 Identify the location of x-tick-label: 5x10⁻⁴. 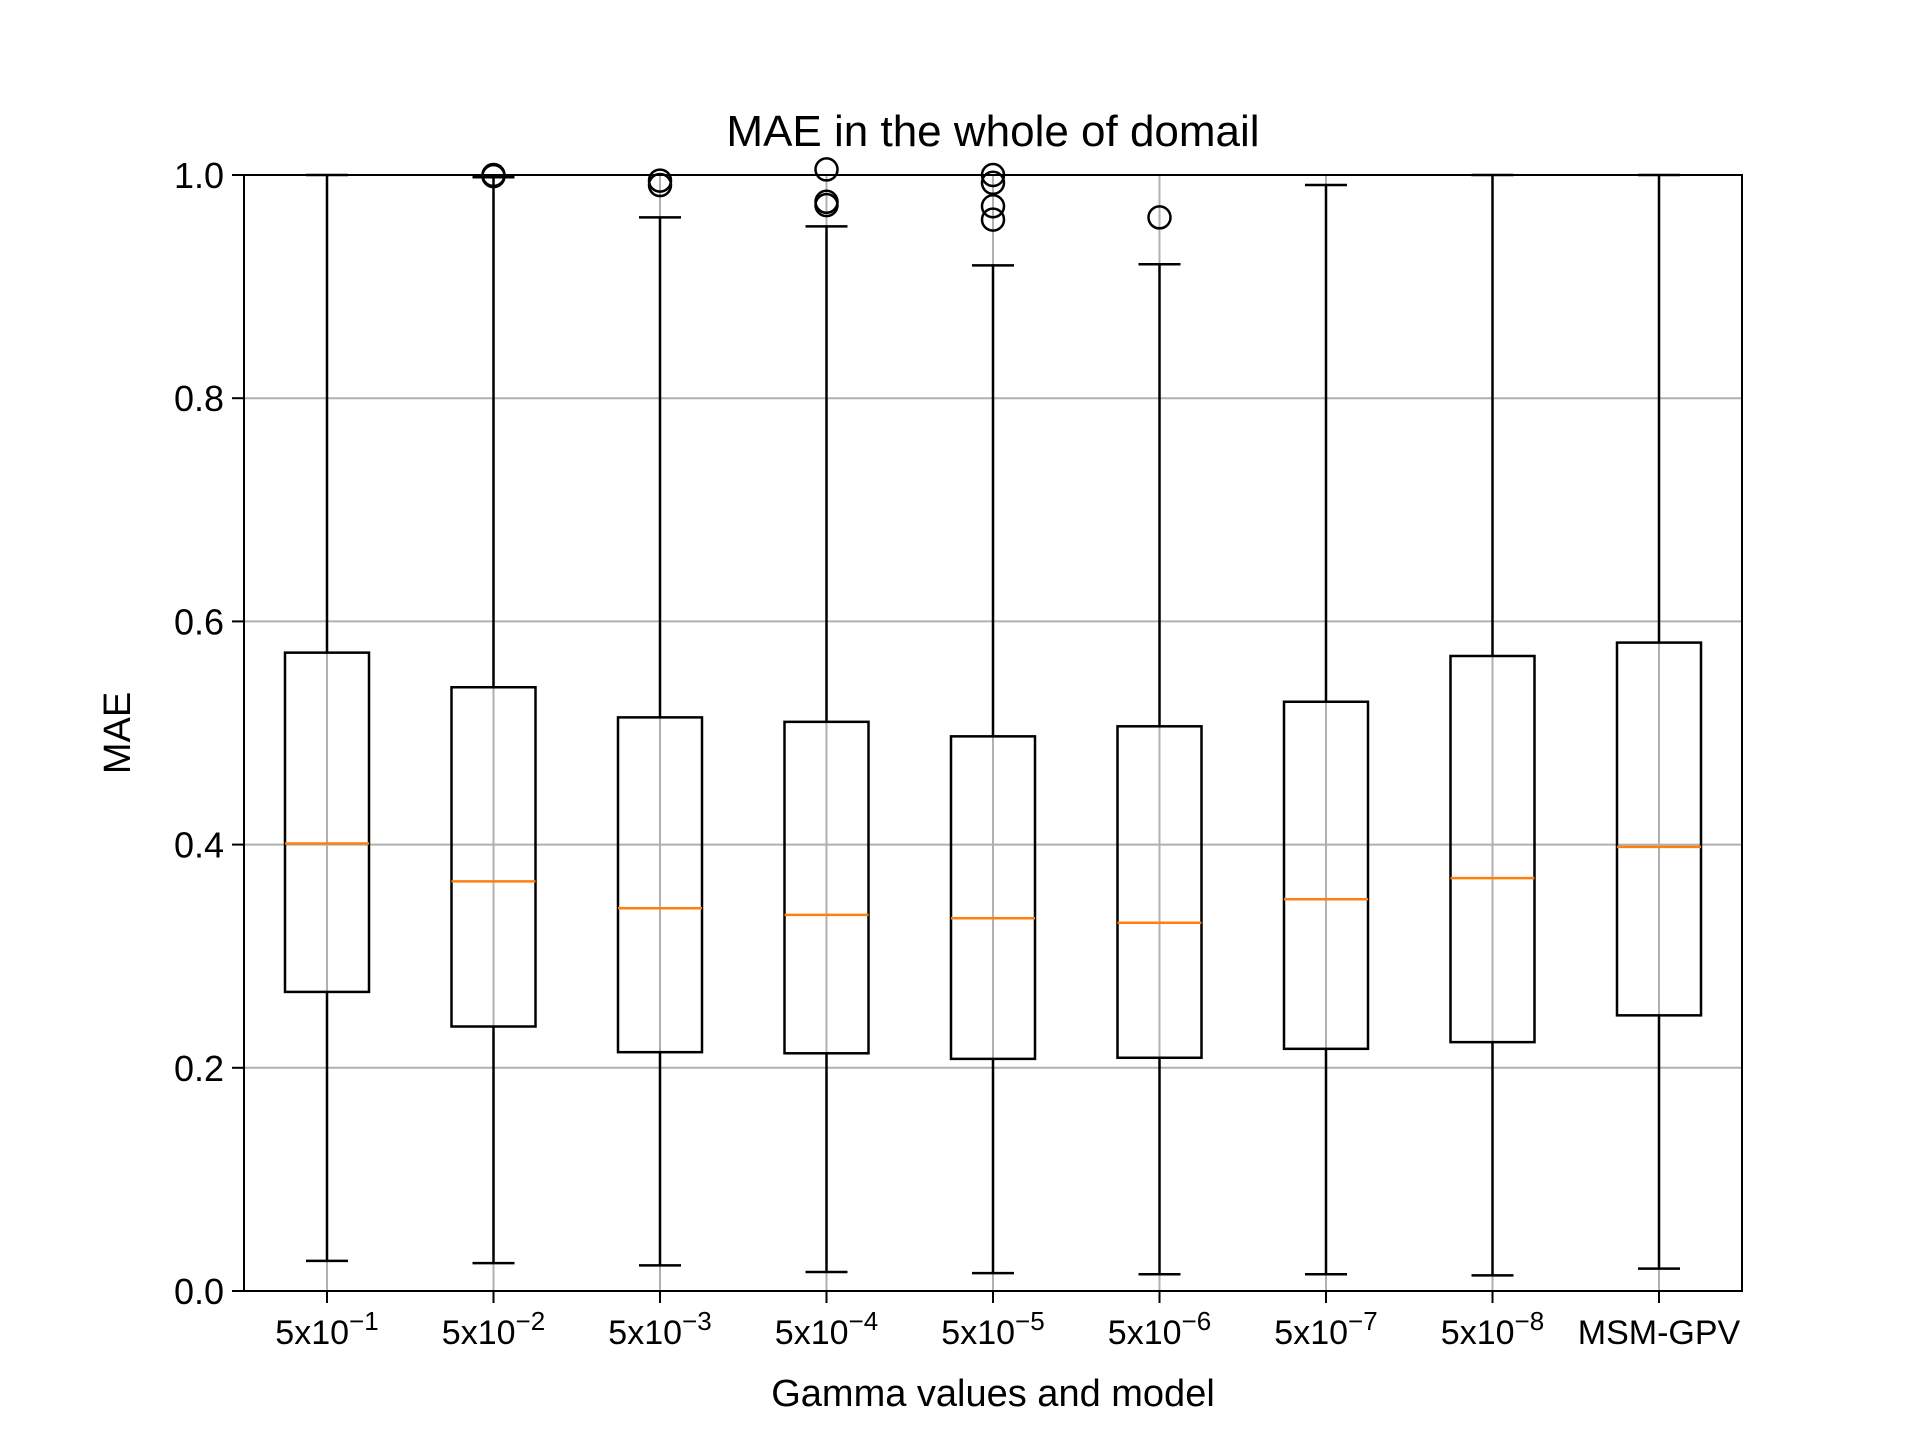
(826, 1329).